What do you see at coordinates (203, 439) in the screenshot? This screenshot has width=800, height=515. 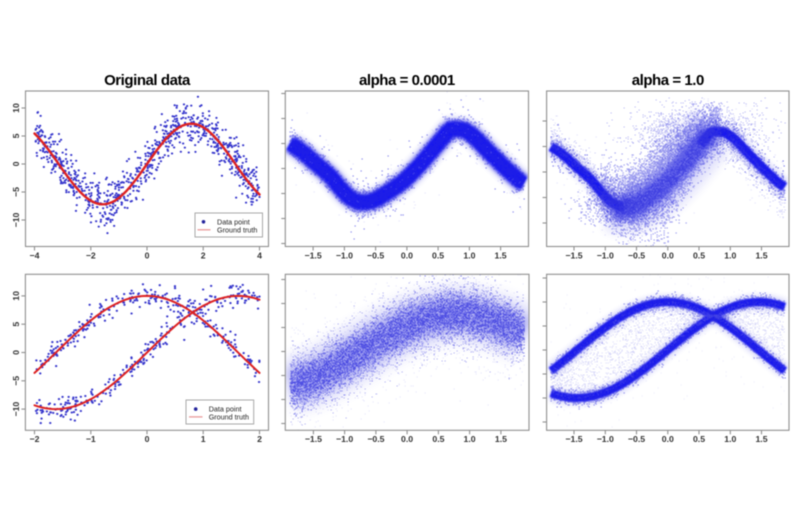 I see `svg-text: 1` at bounding box center [203, 439].